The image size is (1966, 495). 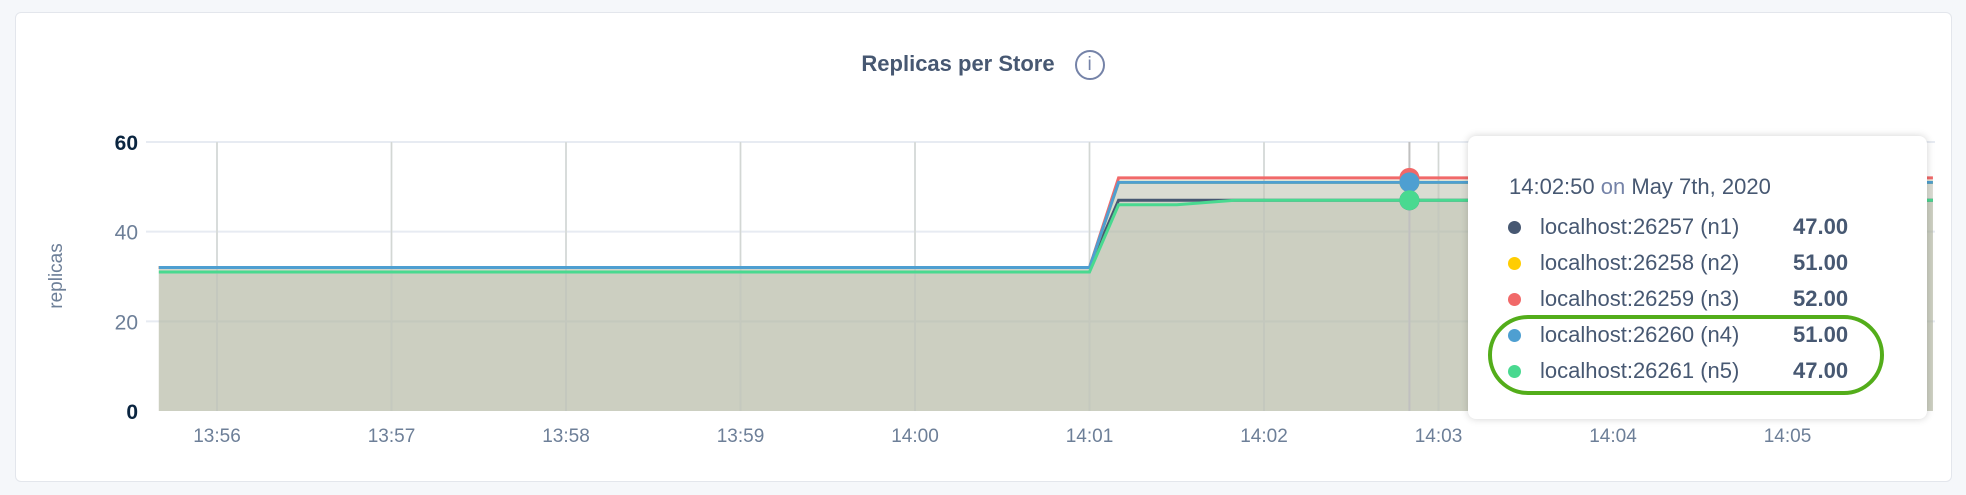 I want to click on y-tick-label: 20, so click(x=126, y=322).